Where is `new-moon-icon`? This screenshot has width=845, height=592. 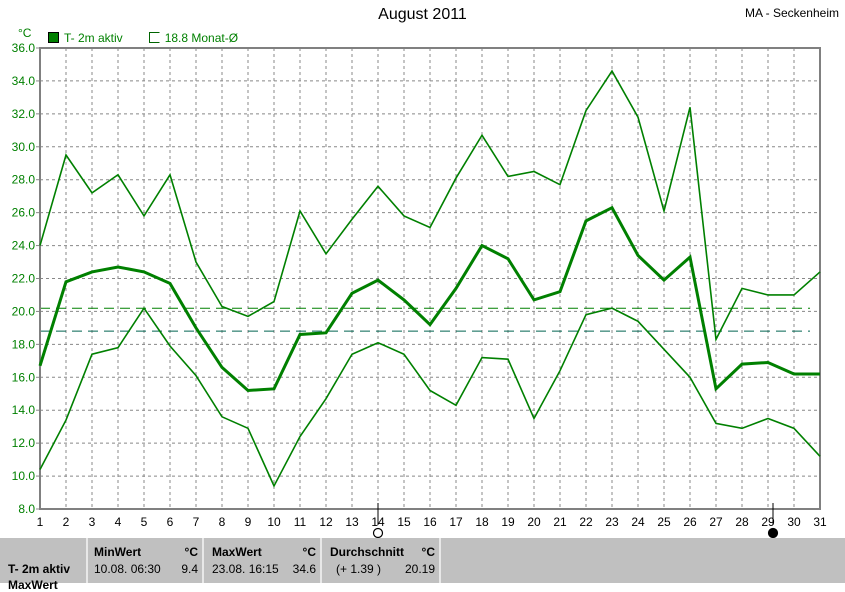
new-moon-icon is located at coordinates (773, 533).